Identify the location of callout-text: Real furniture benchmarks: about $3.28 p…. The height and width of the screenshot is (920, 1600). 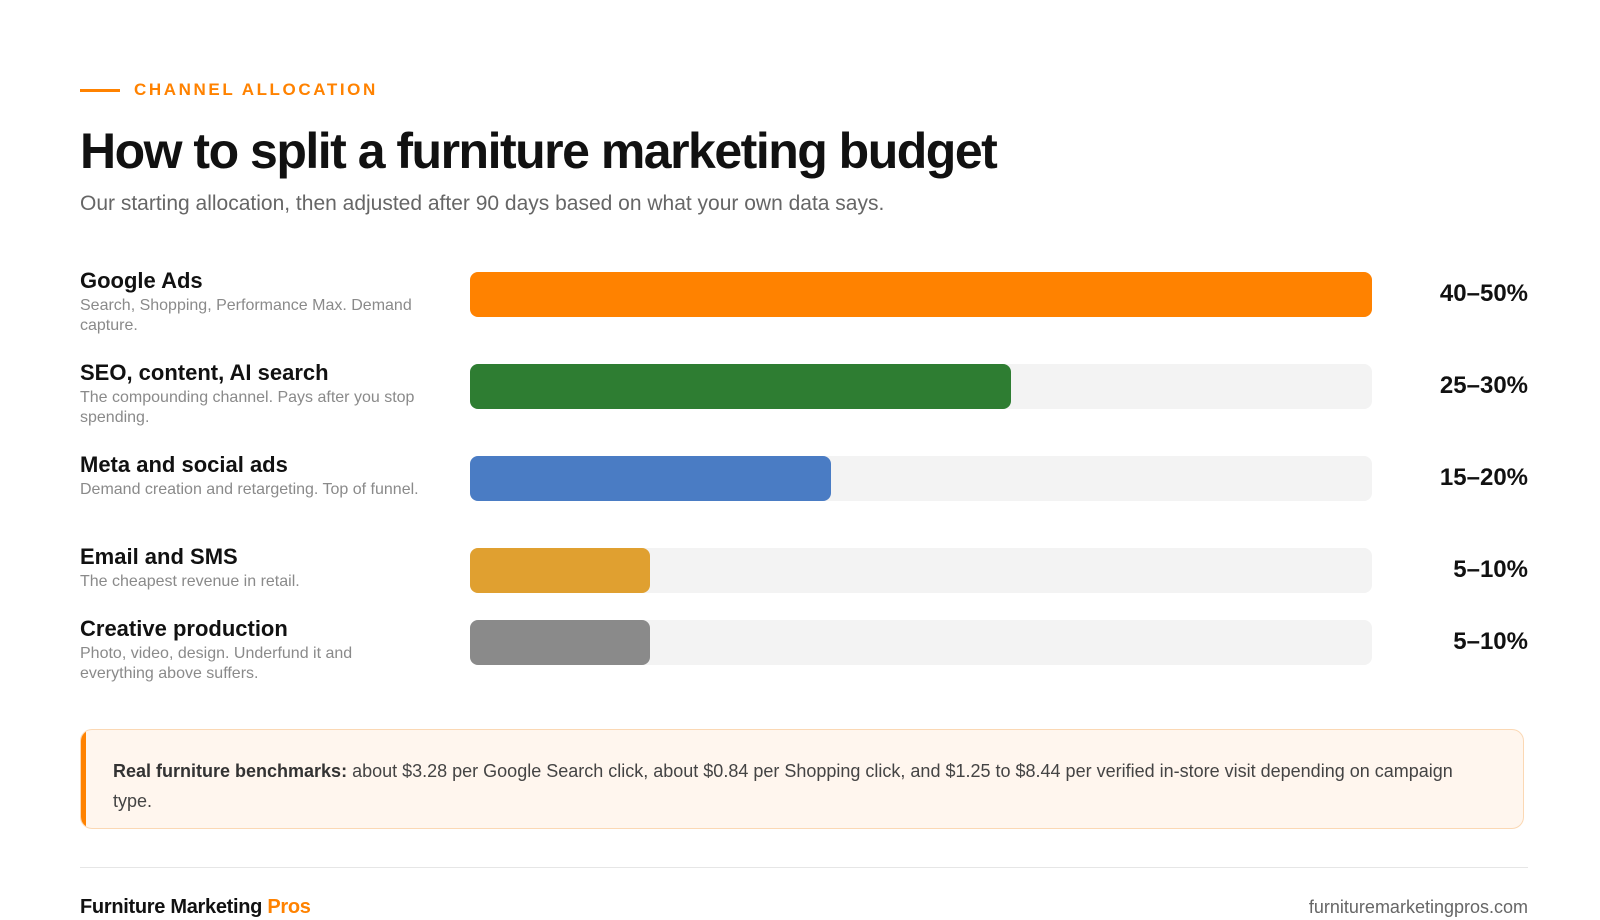
(803, 786).